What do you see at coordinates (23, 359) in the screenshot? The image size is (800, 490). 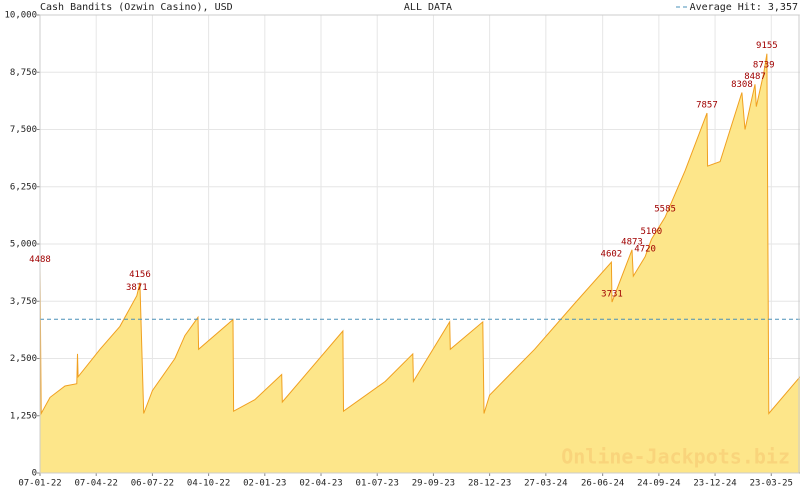 I see `y-tick-label: 2,500` at bounding box center [23, 359].